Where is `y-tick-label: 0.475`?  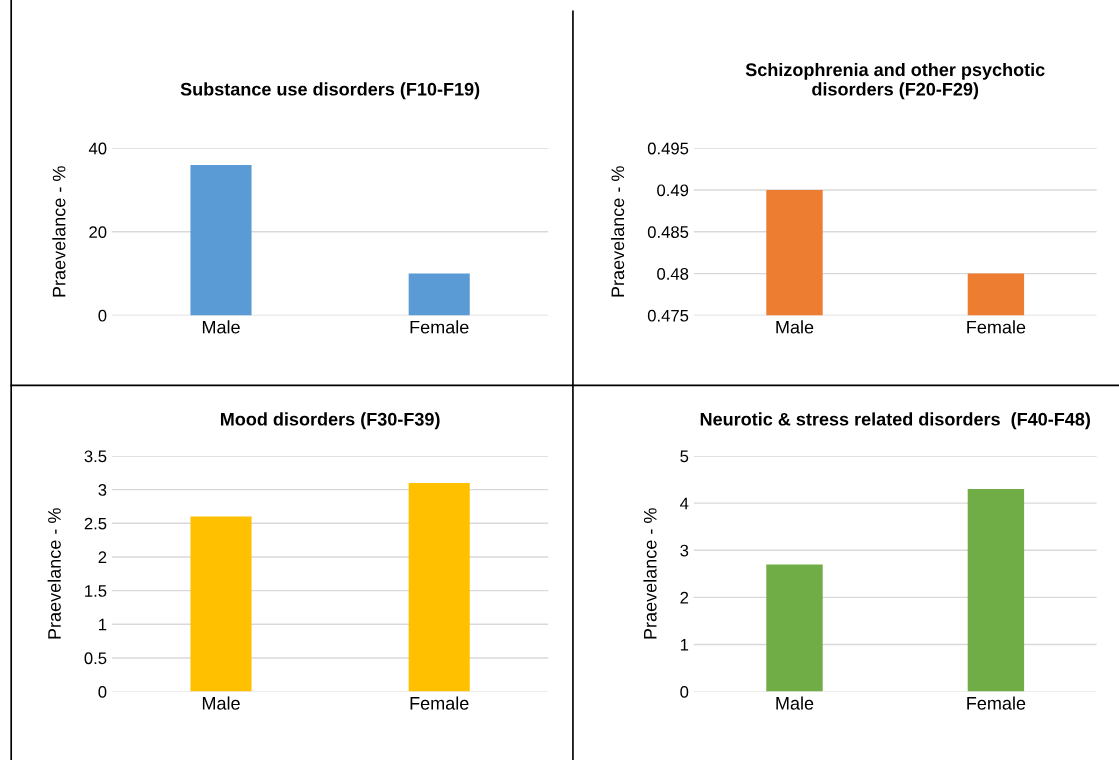 y-tick-label: 0.475 is located at coordinates (668, 315).